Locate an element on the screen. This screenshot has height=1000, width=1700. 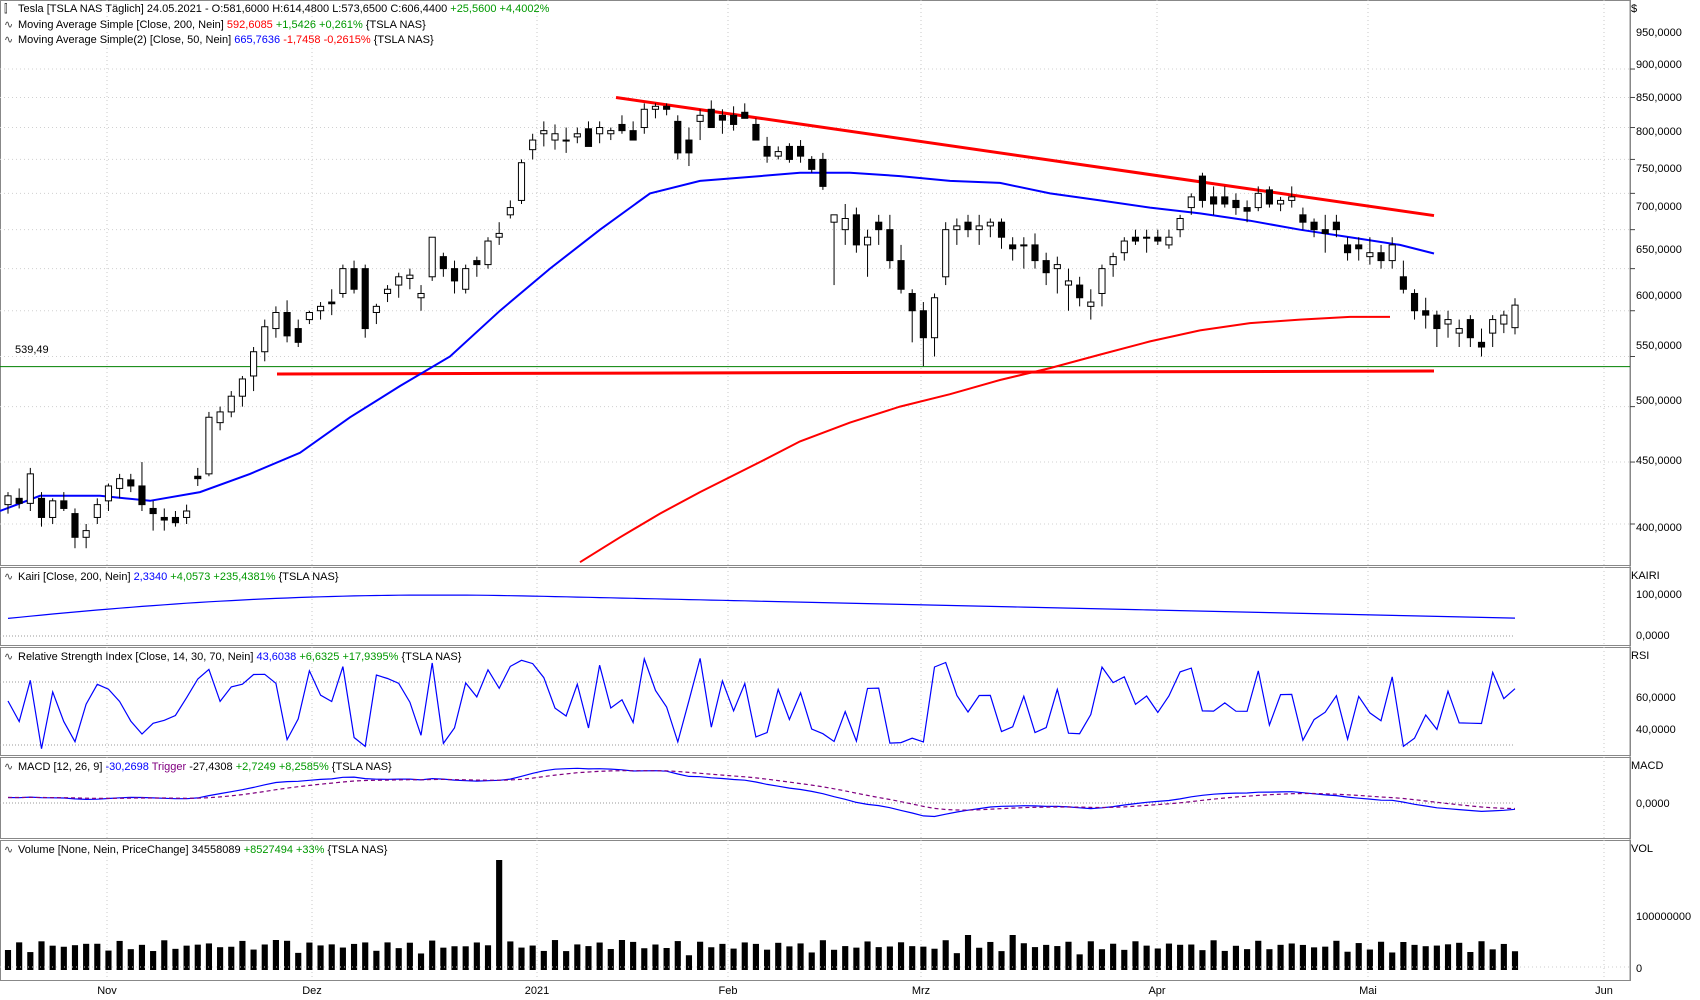
x-tick-label: Dez is located at coordinates (312, 991).